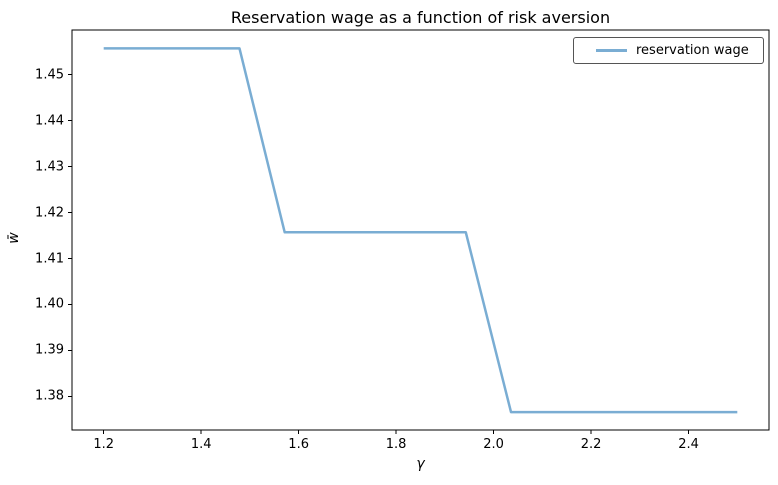 Image resolution: width=778 pixels, height=485 pixels. What do you see at coordinates (49, 75) in the screenshot?
I see `y-tick-label: 1.45` at bounding box center [49, 75].